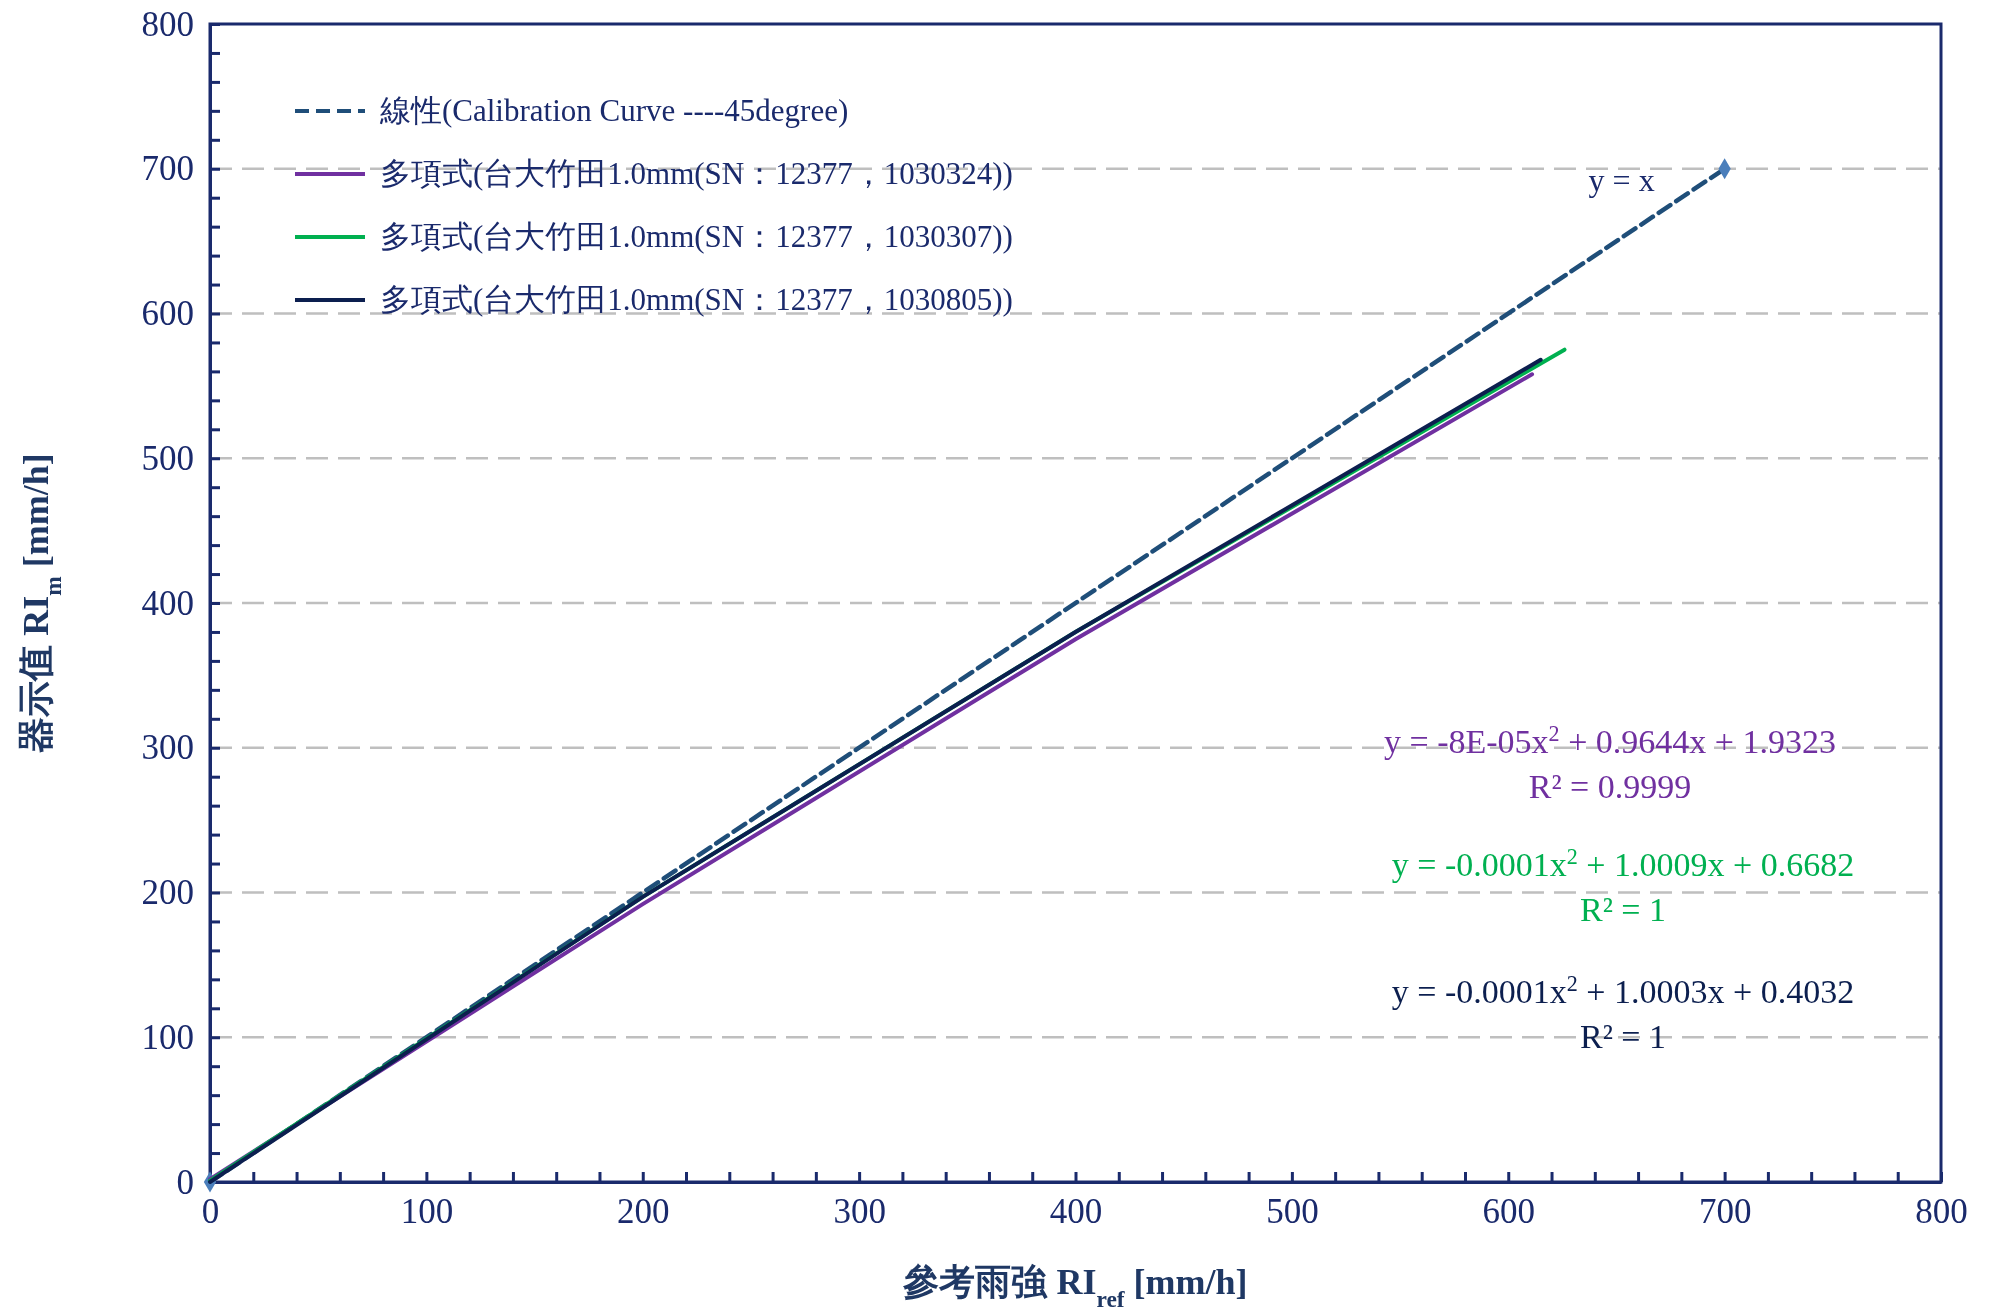  Describe the element at coordinates (696, 236) in the screenshot. I see `legend-label: 多項式(台大竹田1.0mm(SN：12377，1030307))` at that location.